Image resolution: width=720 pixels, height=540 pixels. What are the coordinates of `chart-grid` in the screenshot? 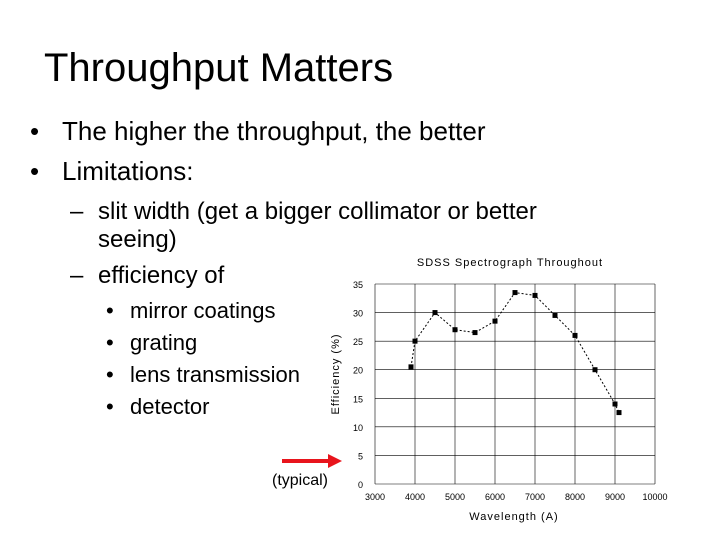 It's located at (515, 384).